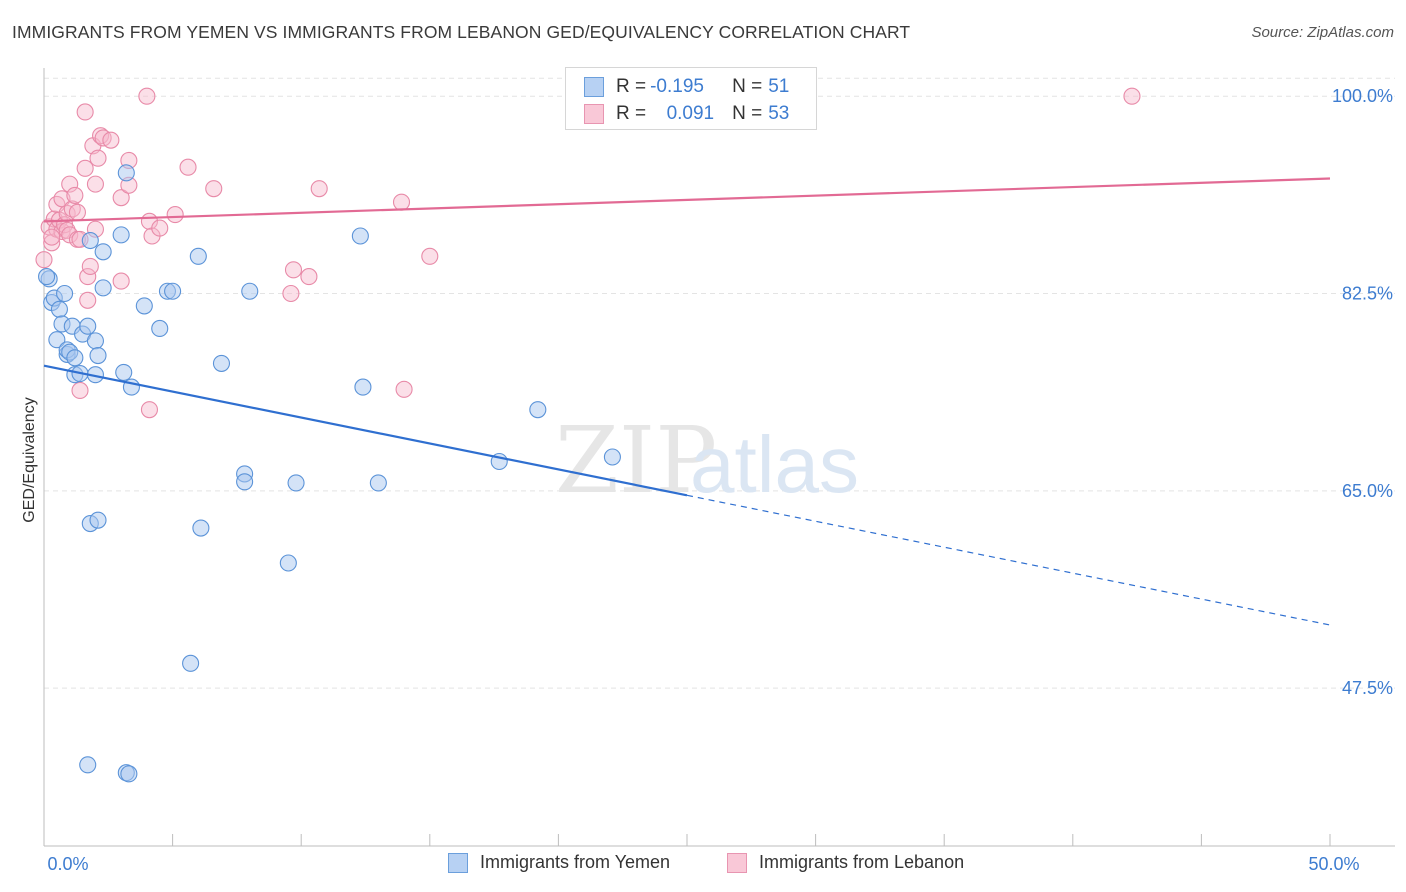 The height and width of the screenshot is (892, 1406). What do you see at coordinates (862, 862) in the screenshot?
I see `bottom-legend-label-lebanon: Immigrants from Lebanon` at bounding box center [862, 862].